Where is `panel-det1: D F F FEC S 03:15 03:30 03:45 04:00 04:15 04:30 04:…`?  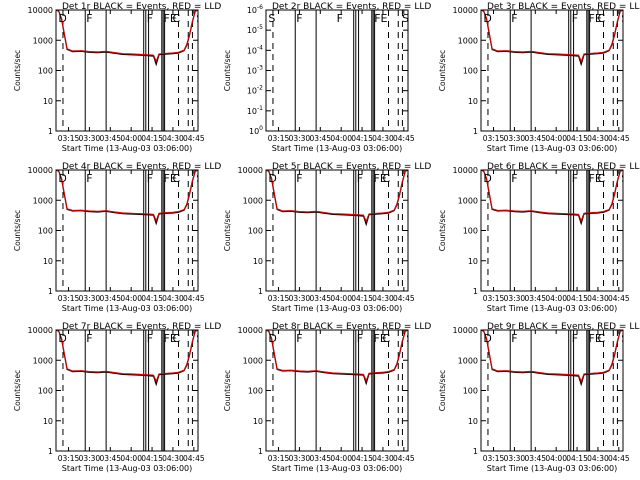
panel-det1: D F F FEC S 03:15 03:30 03:45 04:00 04:15 04:30 04:… is located at coordinates (117, 77).